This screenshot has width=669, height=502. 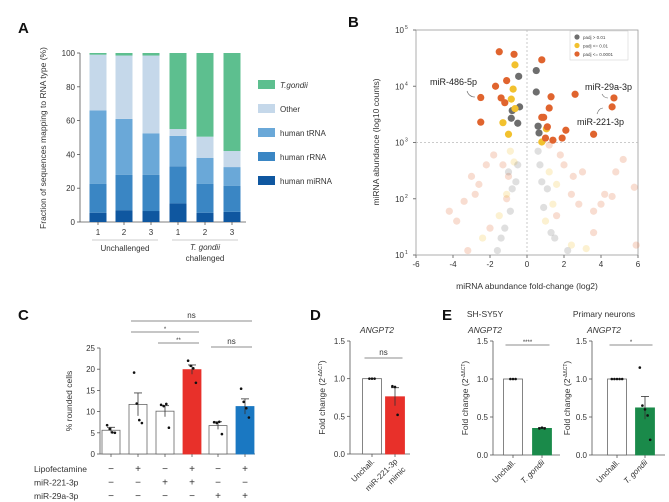 I want to click on bar-segment-other, so click(x=98, y=82).